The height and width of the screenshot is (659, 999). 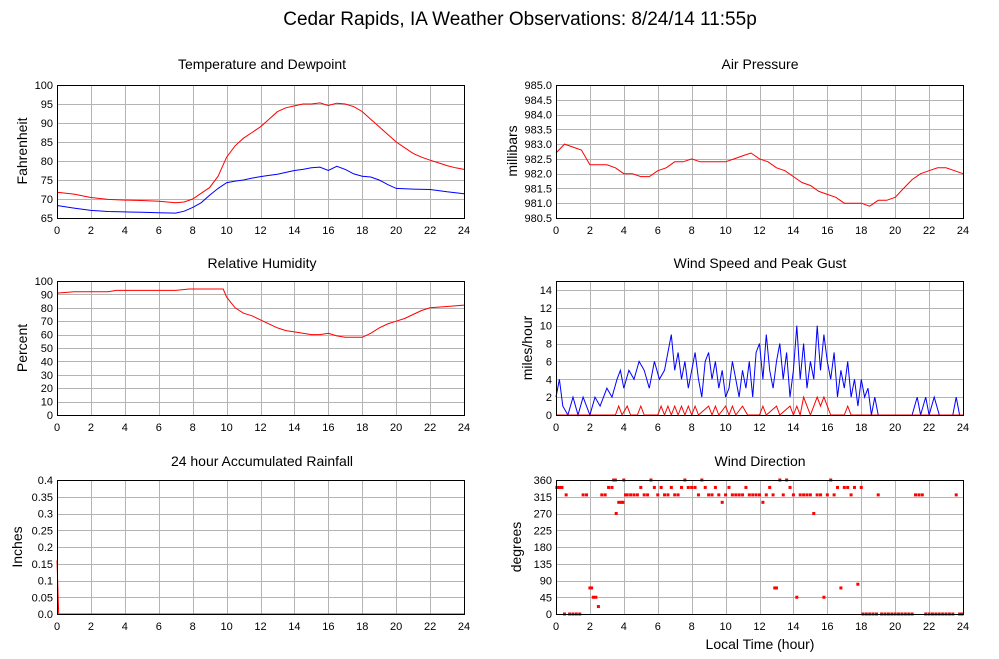 What do you see at coordinates (543, 565) in the screenshot?
I see `y-tick-label: 135` at bounding box center [543, 565].